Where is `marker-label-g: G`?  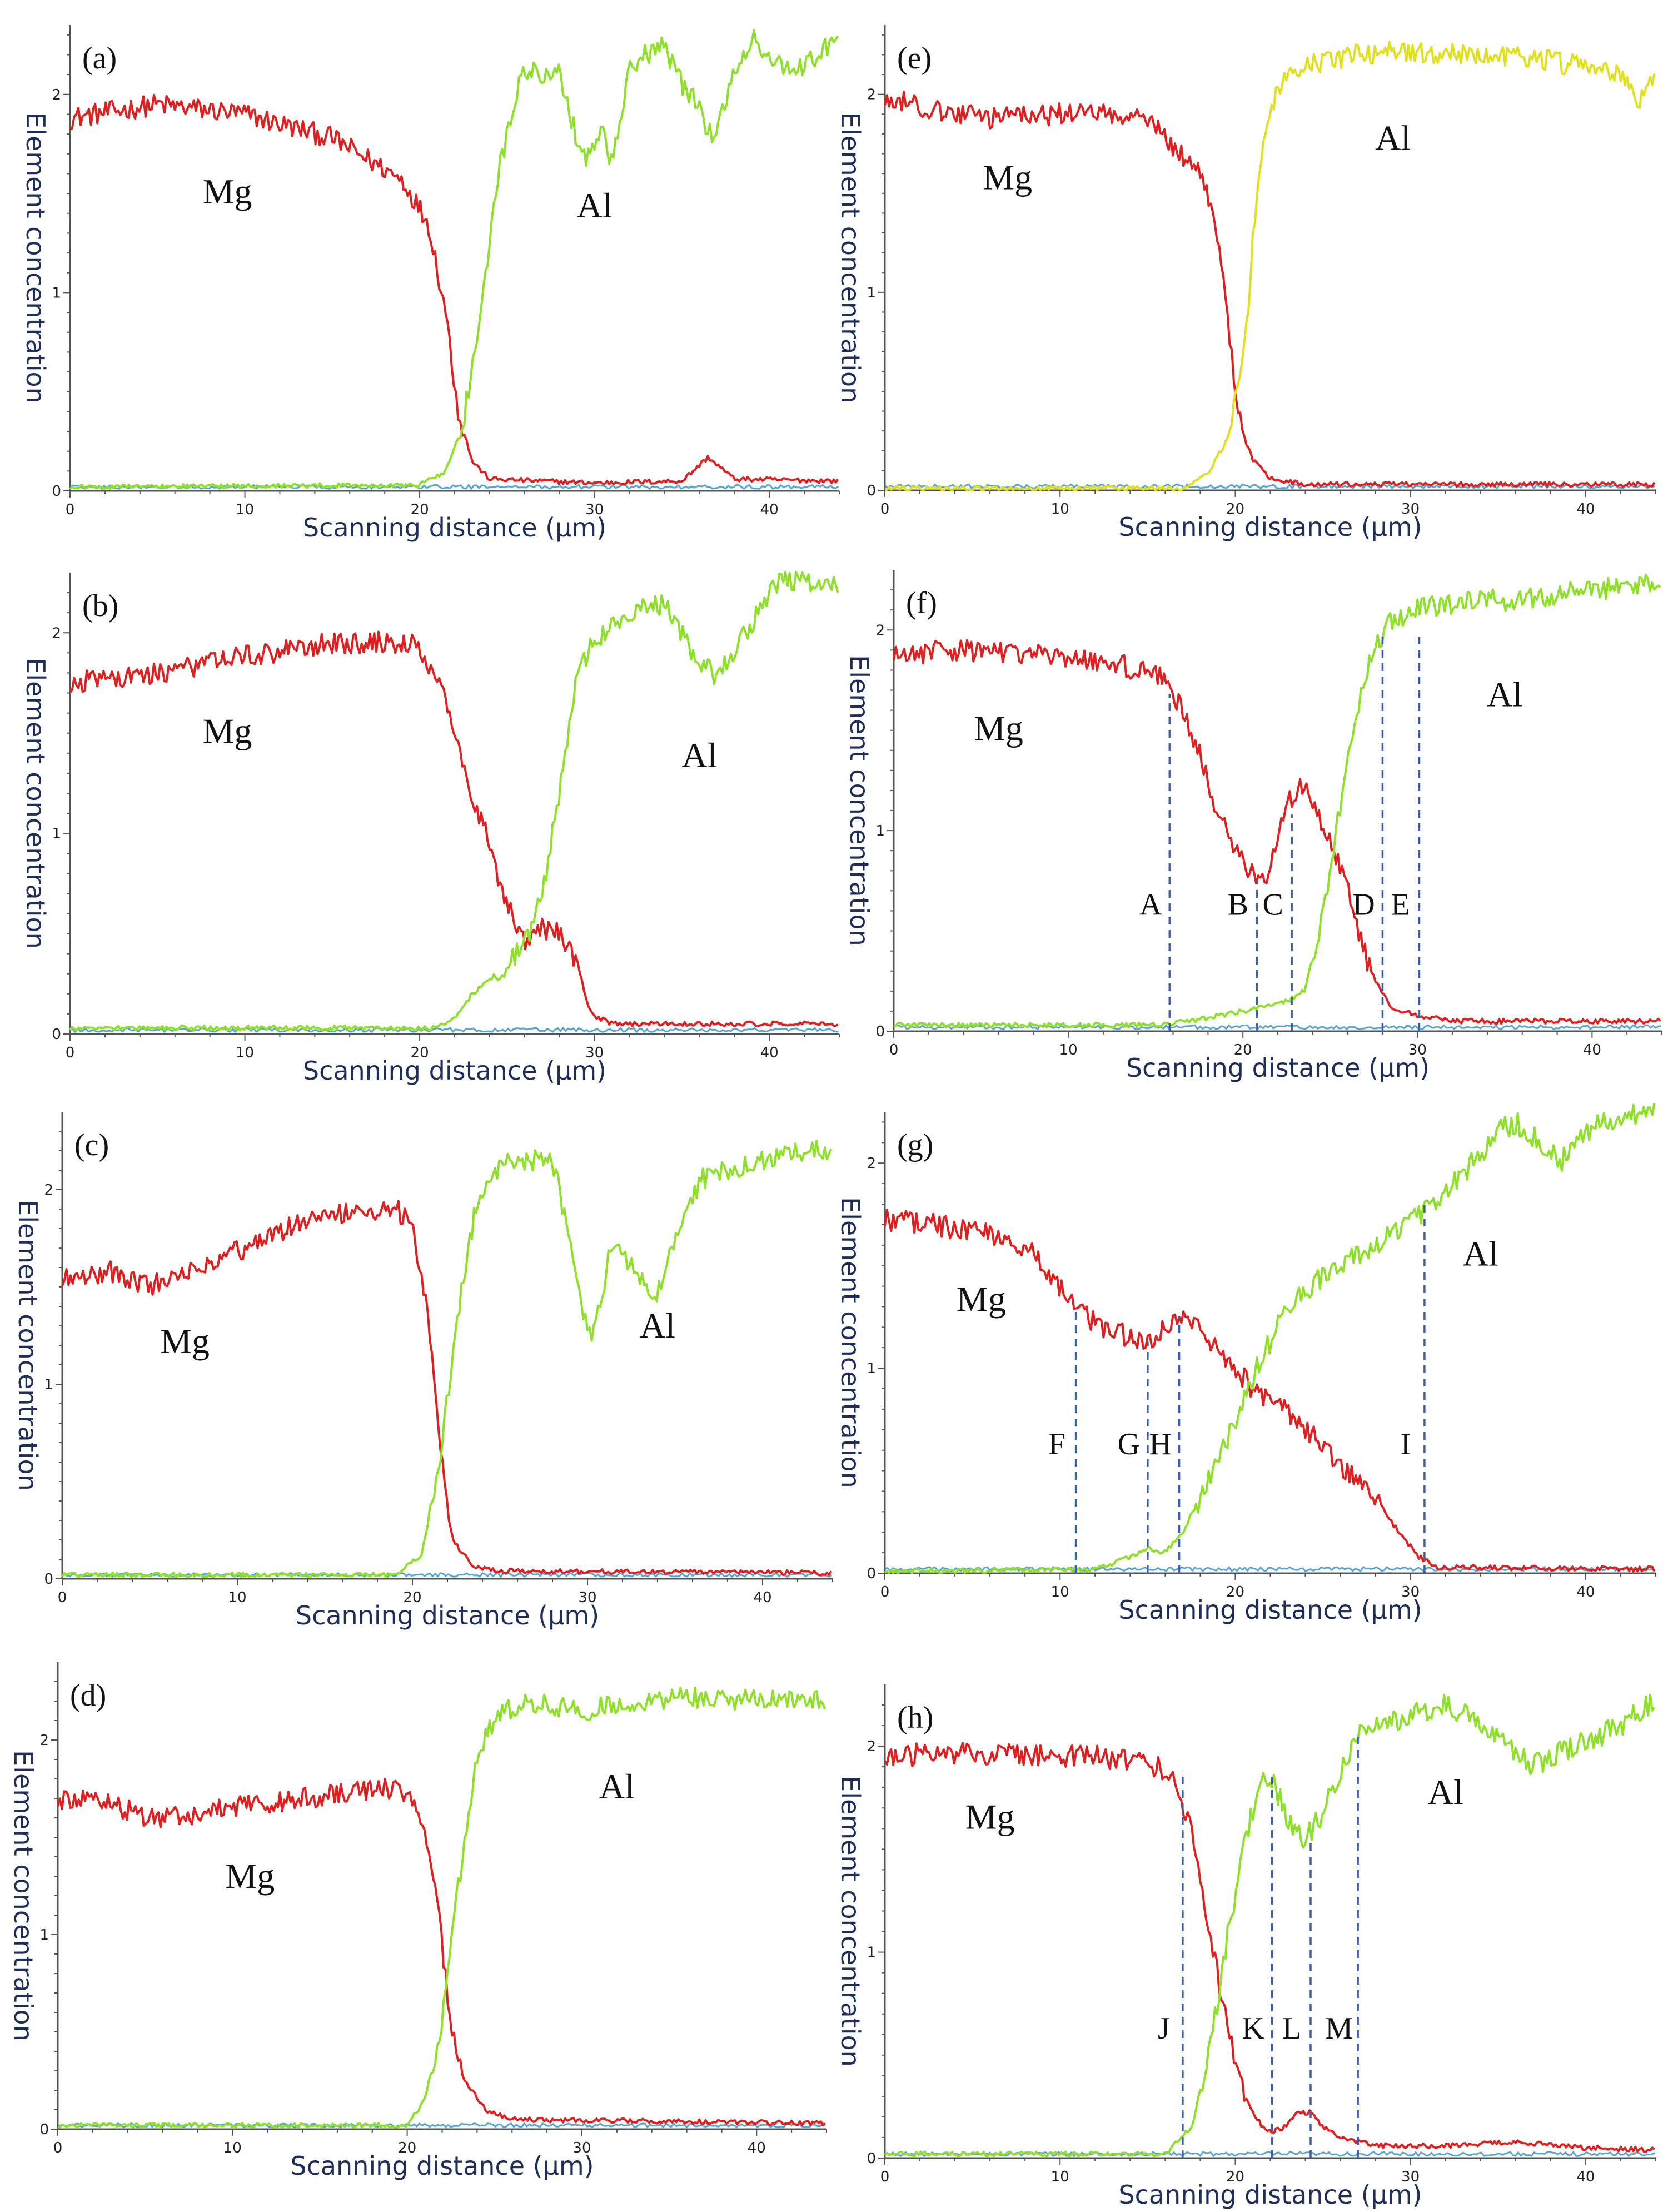 marker-label-g: G is located at coordinates (1129, 1444).